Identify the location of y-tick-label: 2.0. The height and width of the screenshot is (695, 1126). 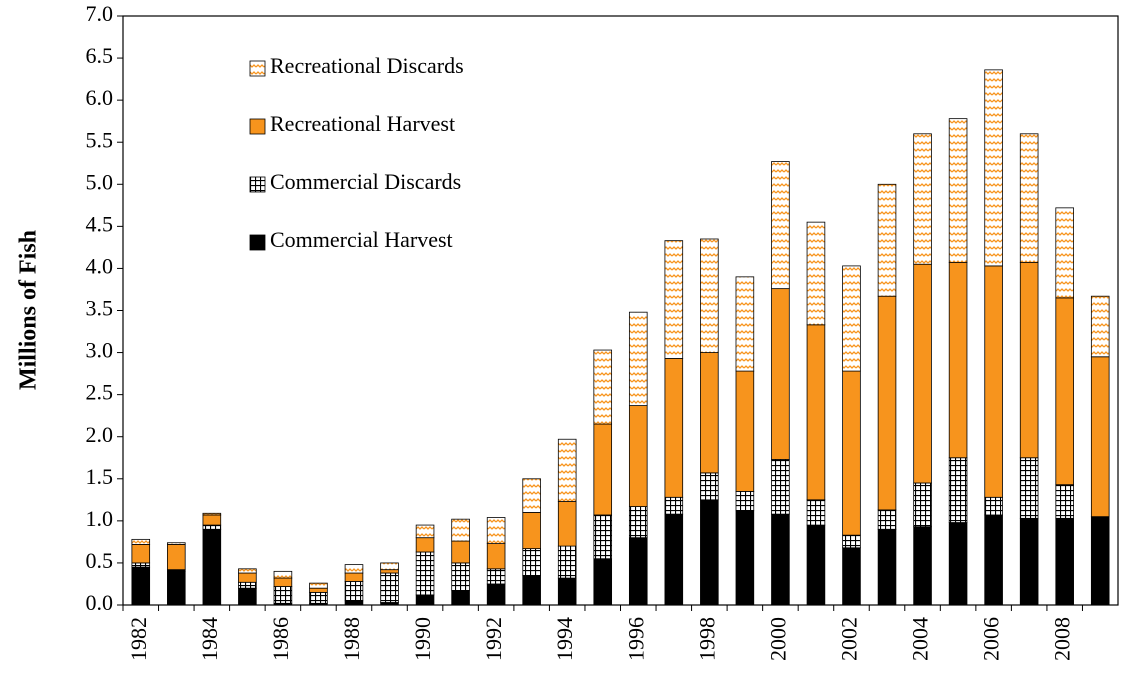
(100, 434).